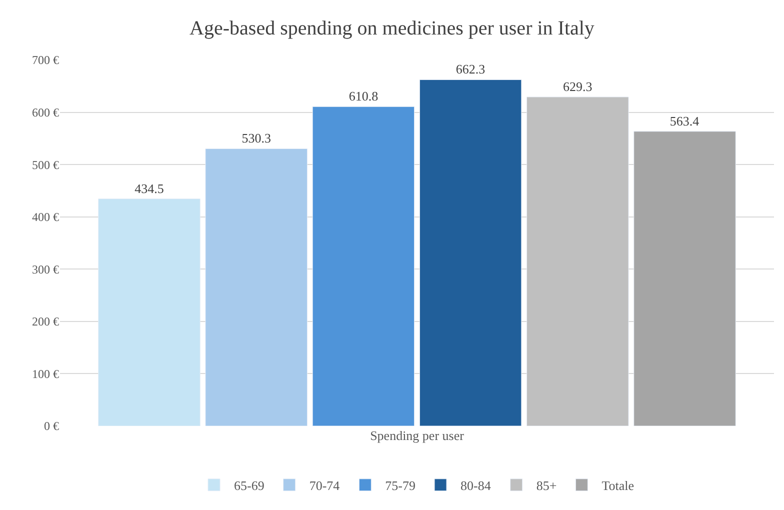 This screenshot has width=784, height=510. I want to click on y-tick-label: 600 €, so click(45, 112).